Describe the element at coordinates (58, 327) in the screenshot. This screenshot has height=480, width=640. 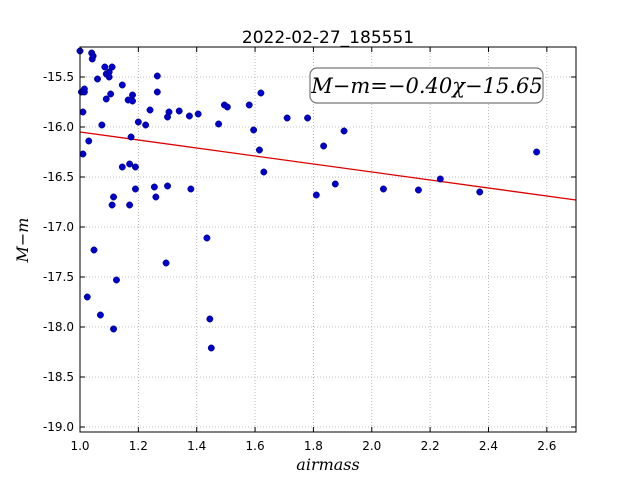
I see `y-tick-label: -18.0` at that location.